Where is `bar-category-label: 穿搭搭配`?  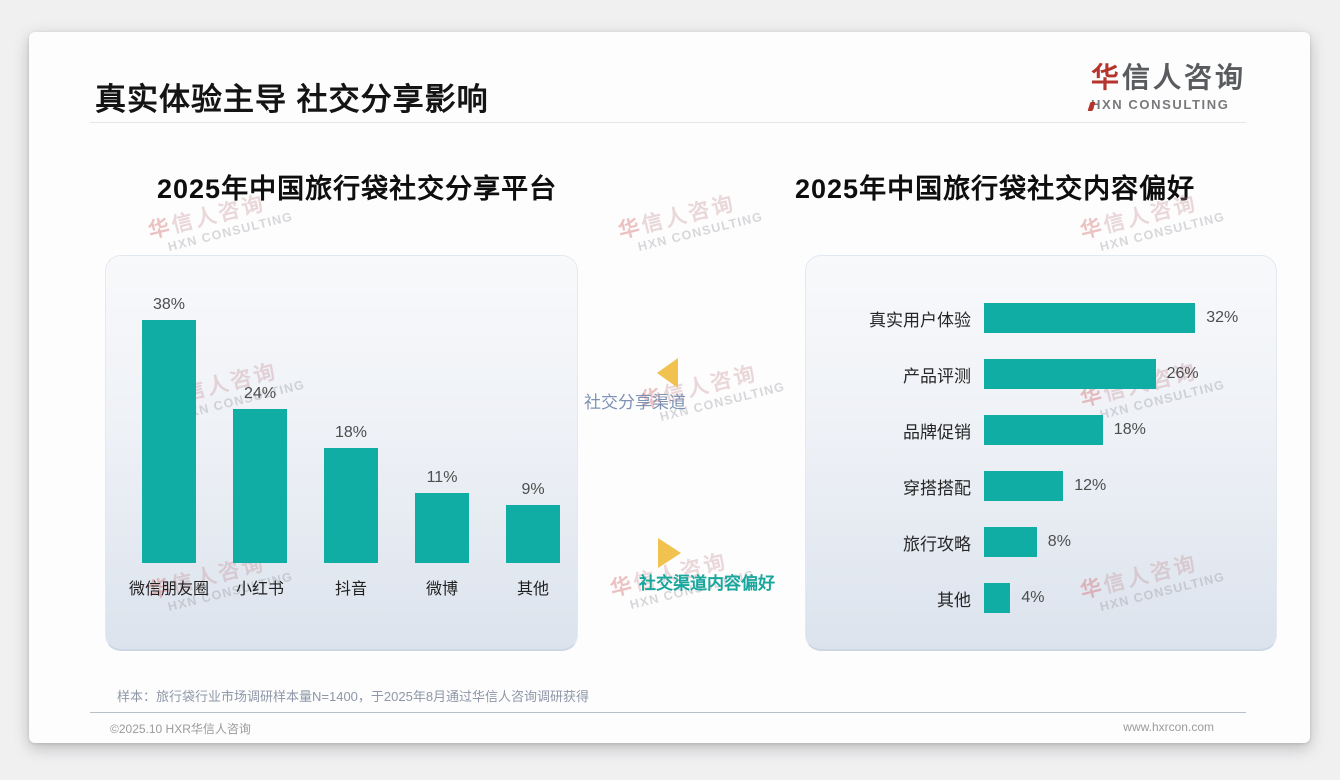 bar-category-label: 穿搭搭配 is located at coordinates (937, 488).